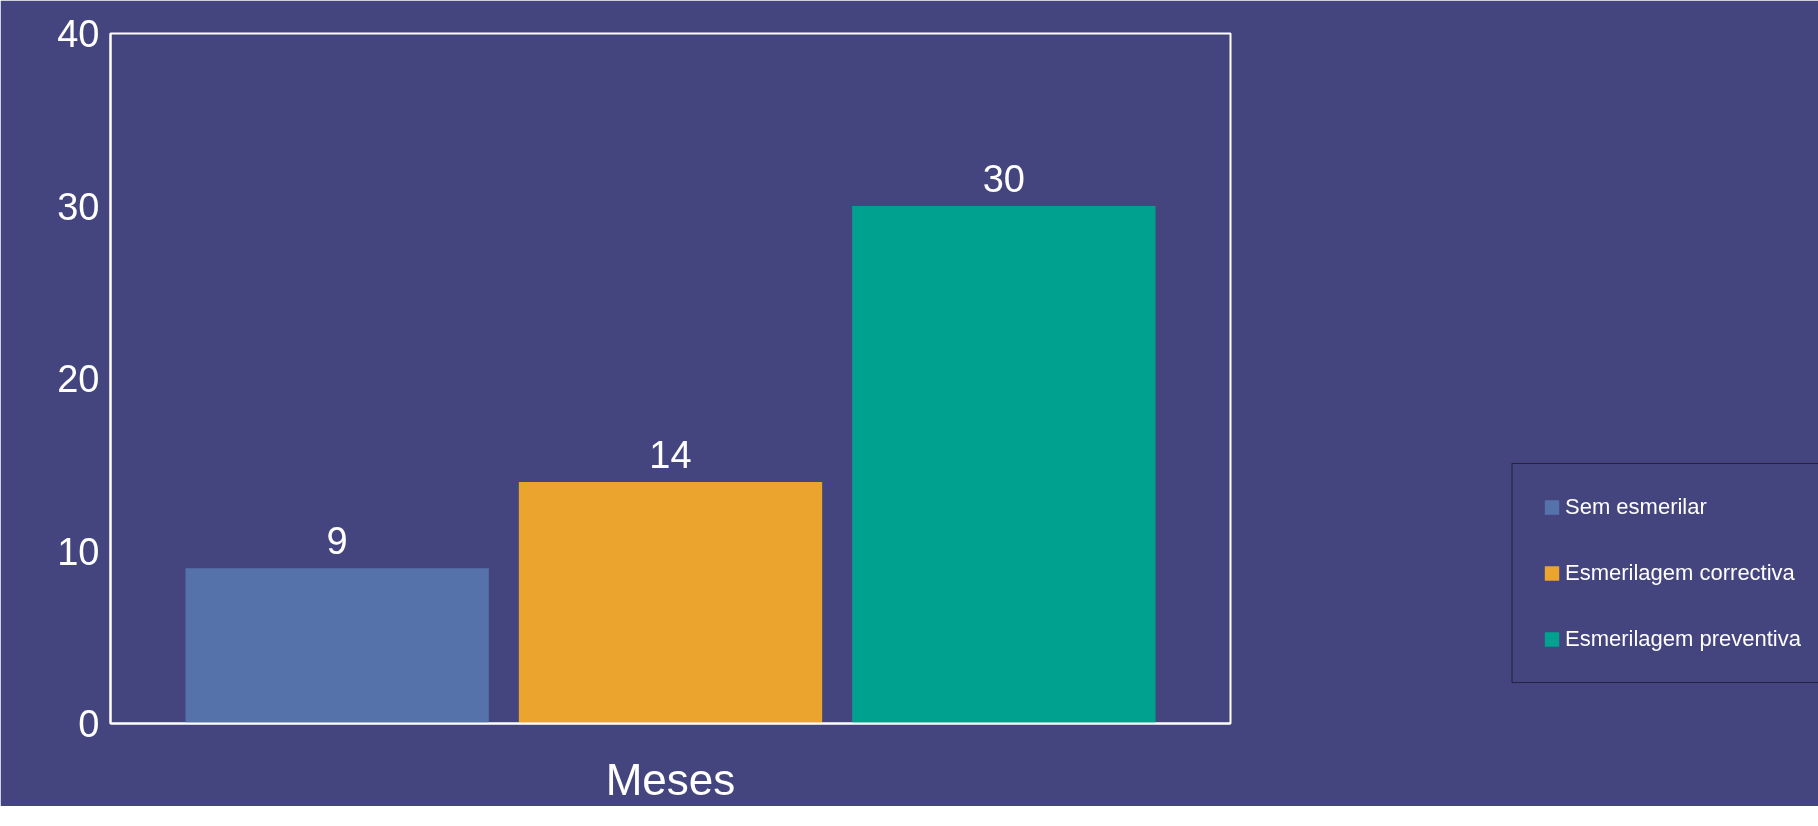  What do you see at coordinates (1683, 639) in the screenshot?
I see `legend-label: Esmerilagem preventiva` at bounding box center [1683, 639].